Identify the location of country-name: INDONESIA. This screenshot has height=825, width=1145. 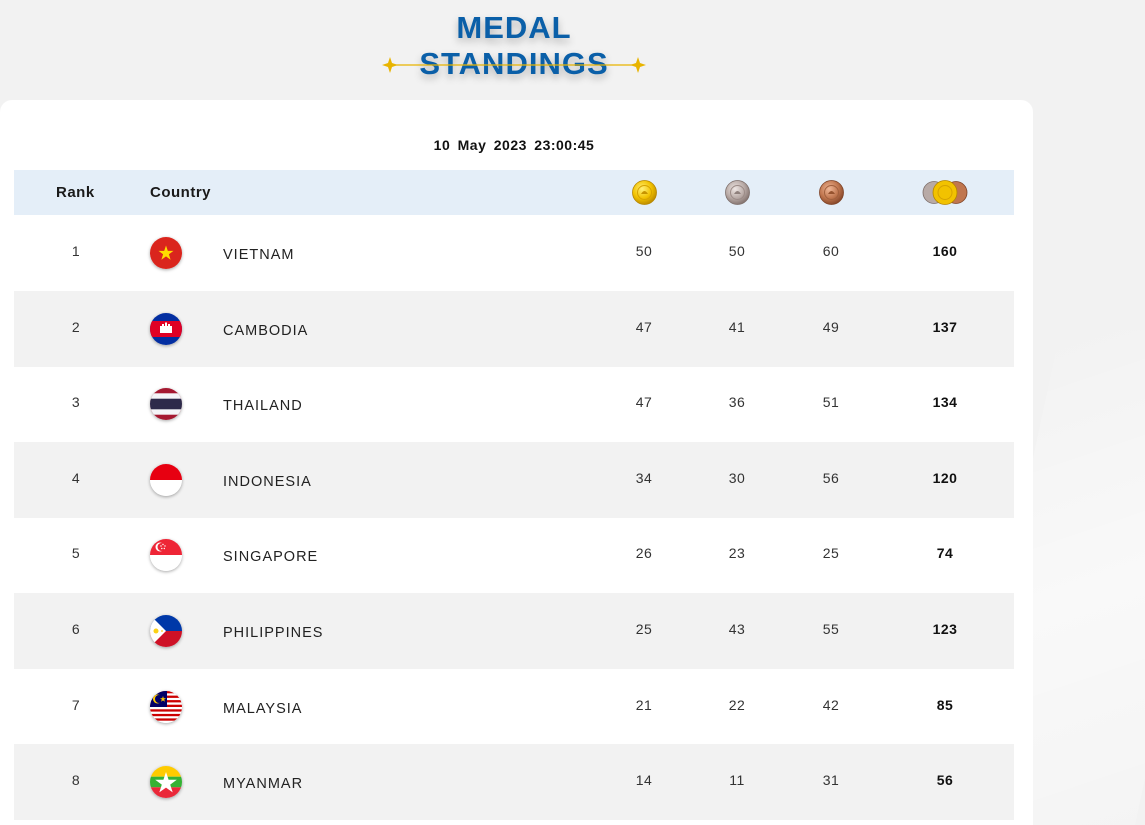
(267, 482).